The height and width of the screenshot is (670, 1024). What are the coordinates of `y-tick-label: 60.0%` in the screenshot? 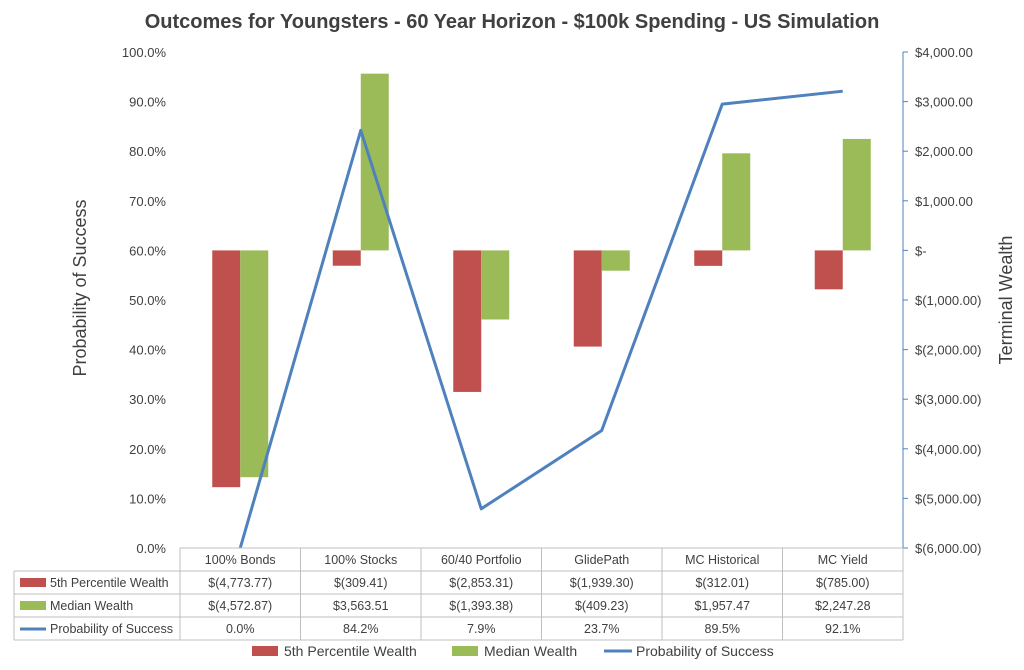 It's located at (147, 250).